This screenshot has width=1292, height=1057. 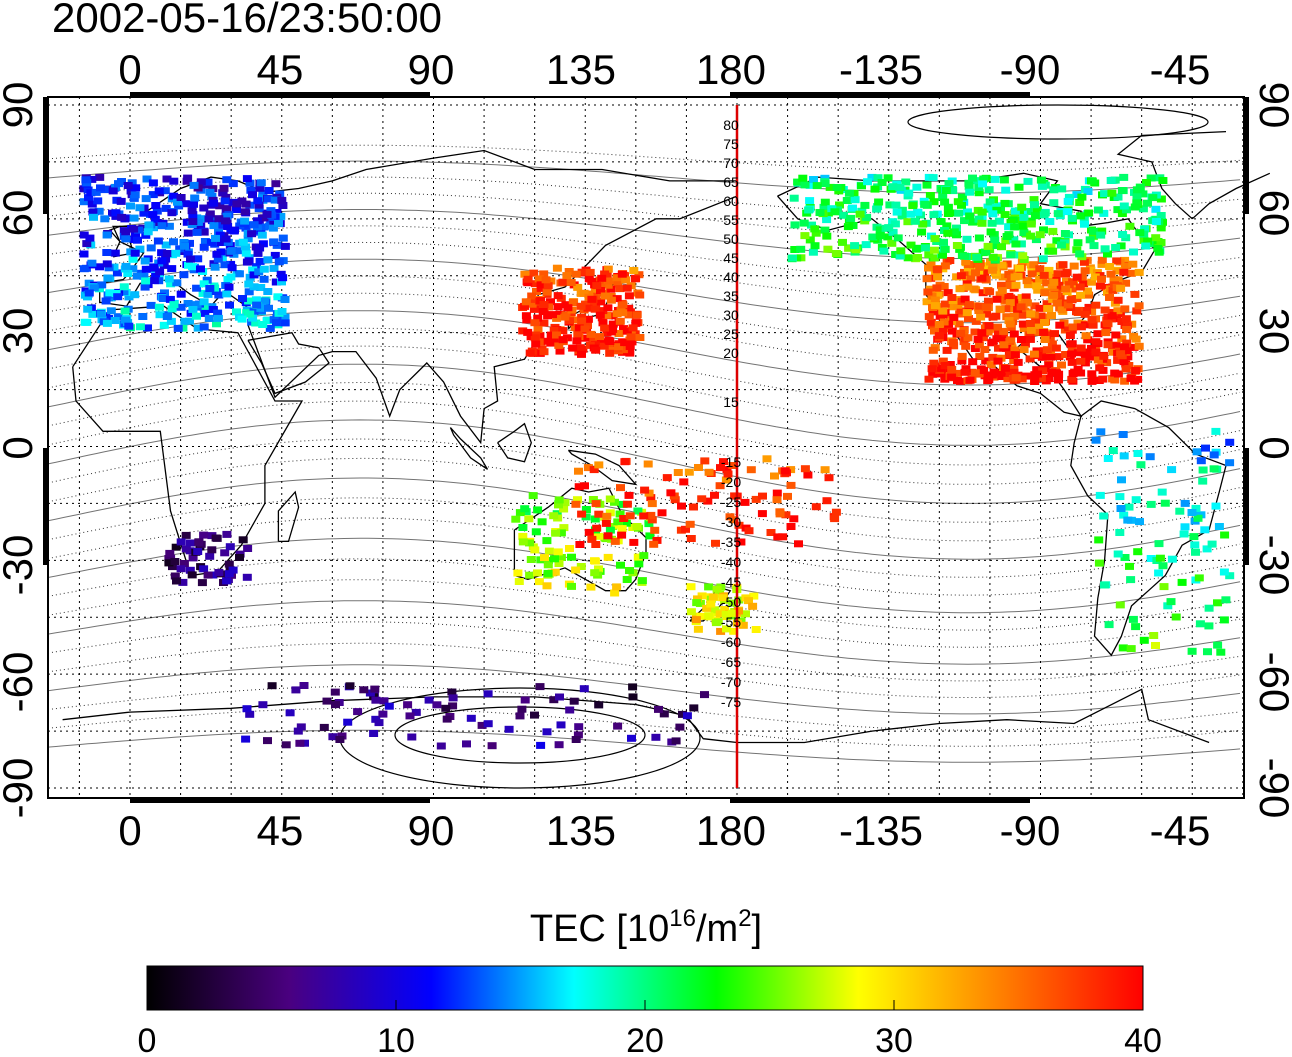 What do you see at coordinates (731, 334) in the screenshot?
I see `contour-label: 25` at bounding box center [731, 334].